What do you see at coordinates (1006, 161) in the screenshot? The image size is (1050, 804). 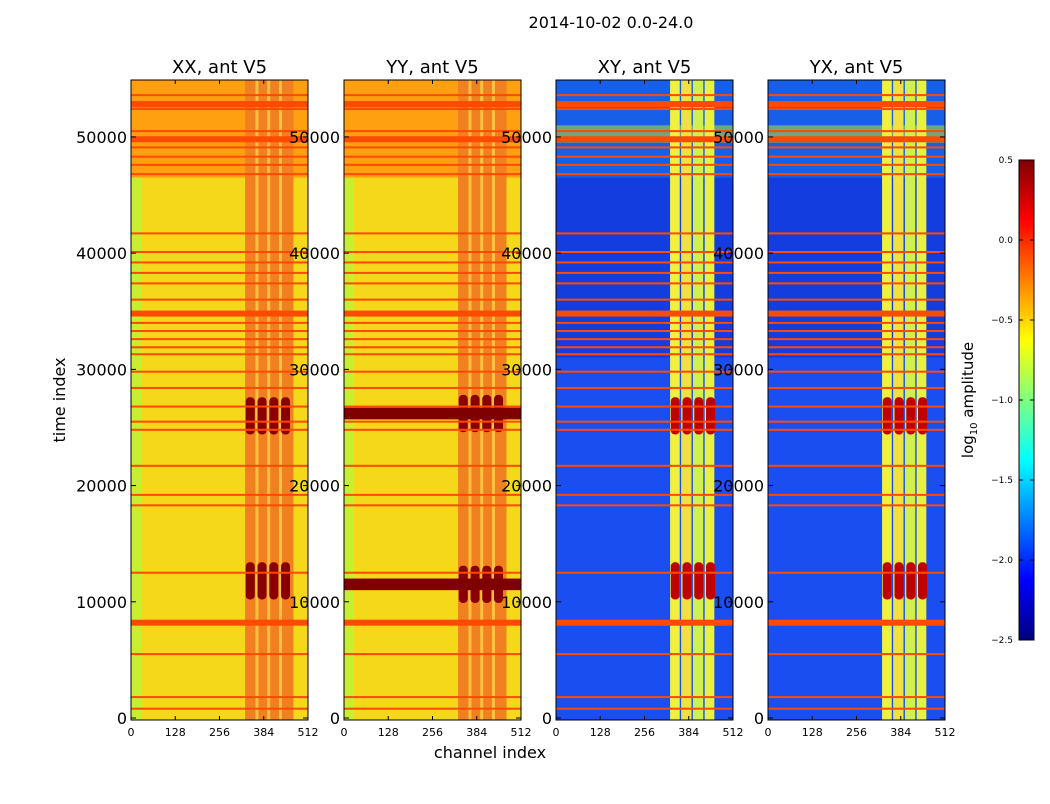 I see `colorbar-tick-label: 0.5` at bounding box center [1006, 161].